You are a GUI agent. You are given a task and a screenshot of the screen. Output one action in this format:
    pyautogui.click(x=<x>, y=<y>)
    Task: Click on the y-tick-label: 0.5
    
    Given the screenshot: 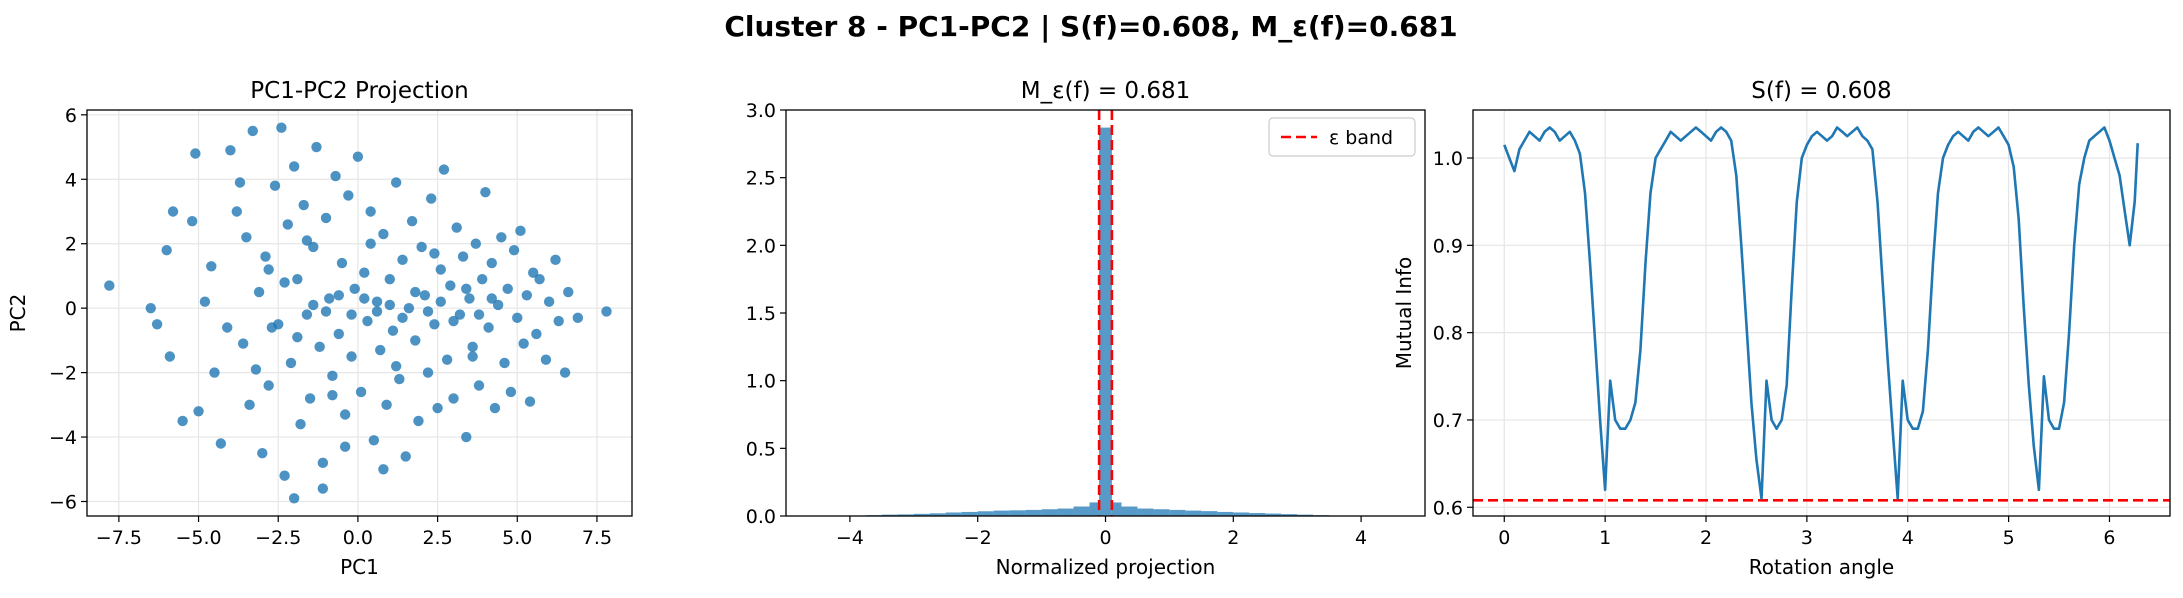 What is the action you would take?
    pyautogui.click(x=761, y=449)
    